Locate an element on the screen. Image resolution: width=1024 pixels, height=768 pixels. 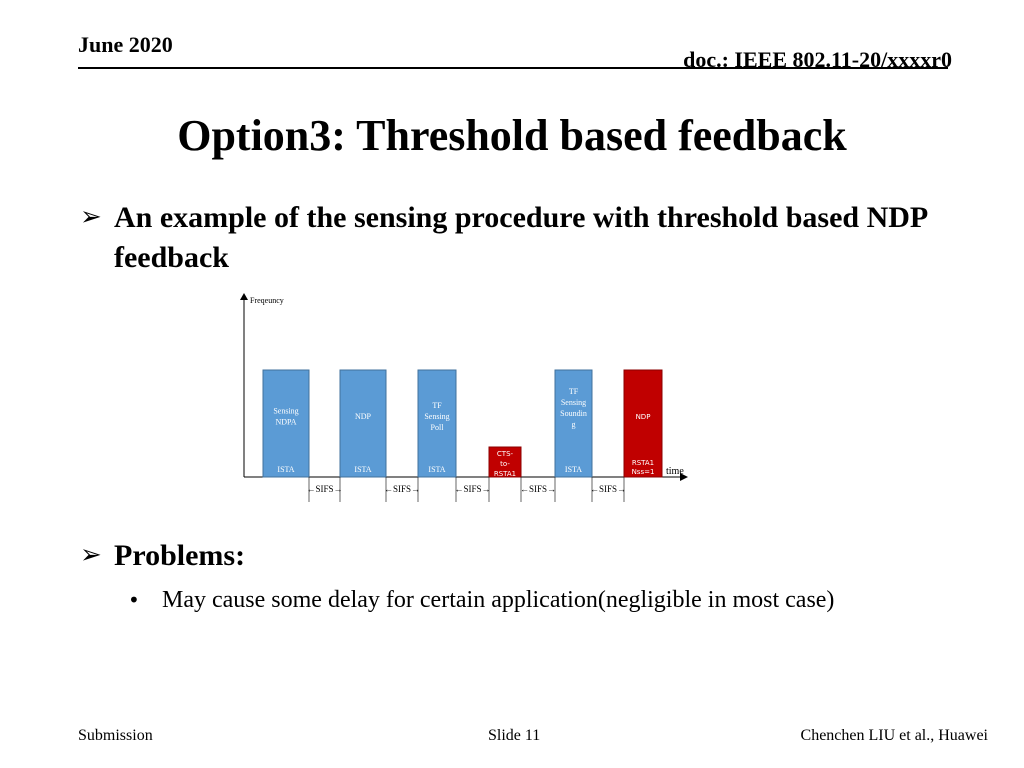
x-axis-arrowhead is located at coordinates (684, 477).